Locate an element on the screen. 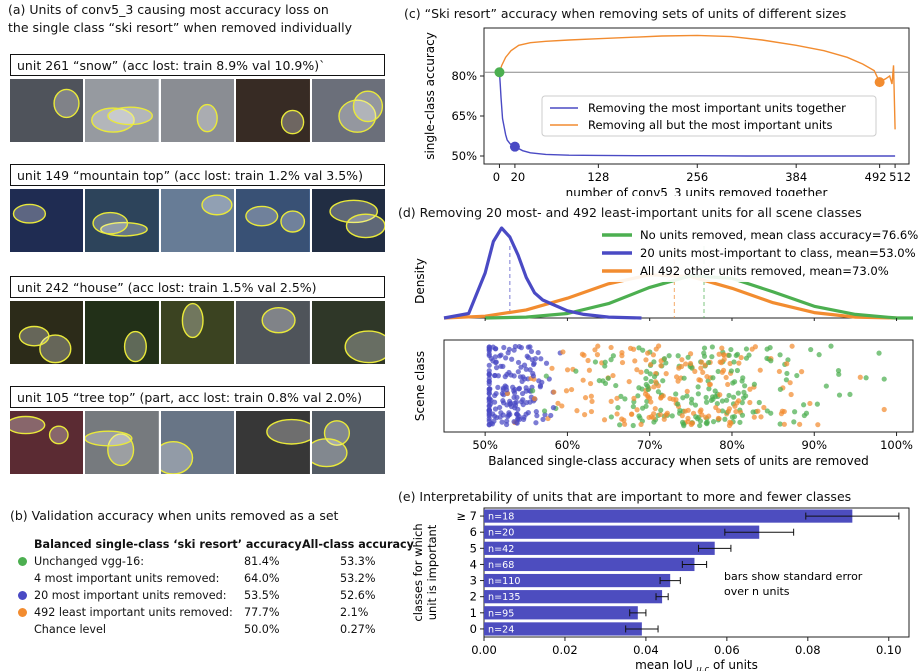 The width and height of the screenshot is (922, 671). x-tick-label: 0.00 is located at coordinates (484, 650).